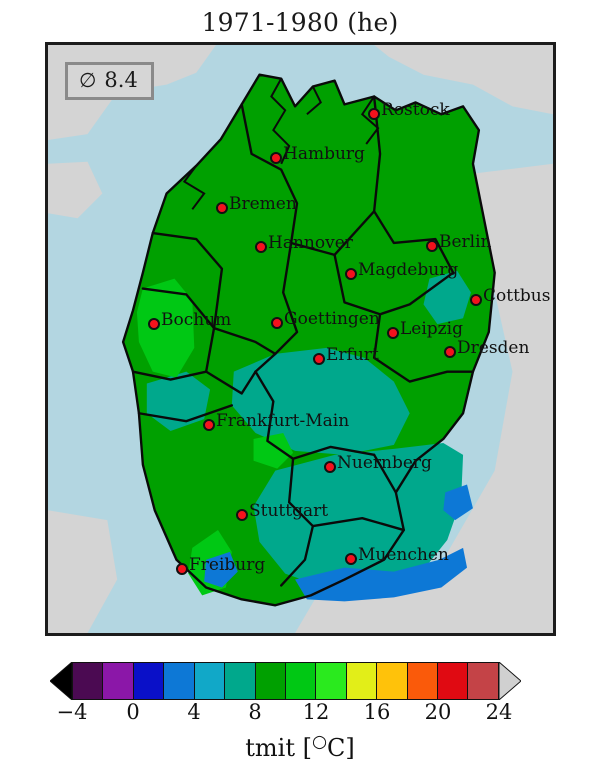 The image size is (600, 780). What do you see at coordinates (194, 712) in the screenshot?
I see `colorbar-tick-4: 4` at bounding box center [194, 712].